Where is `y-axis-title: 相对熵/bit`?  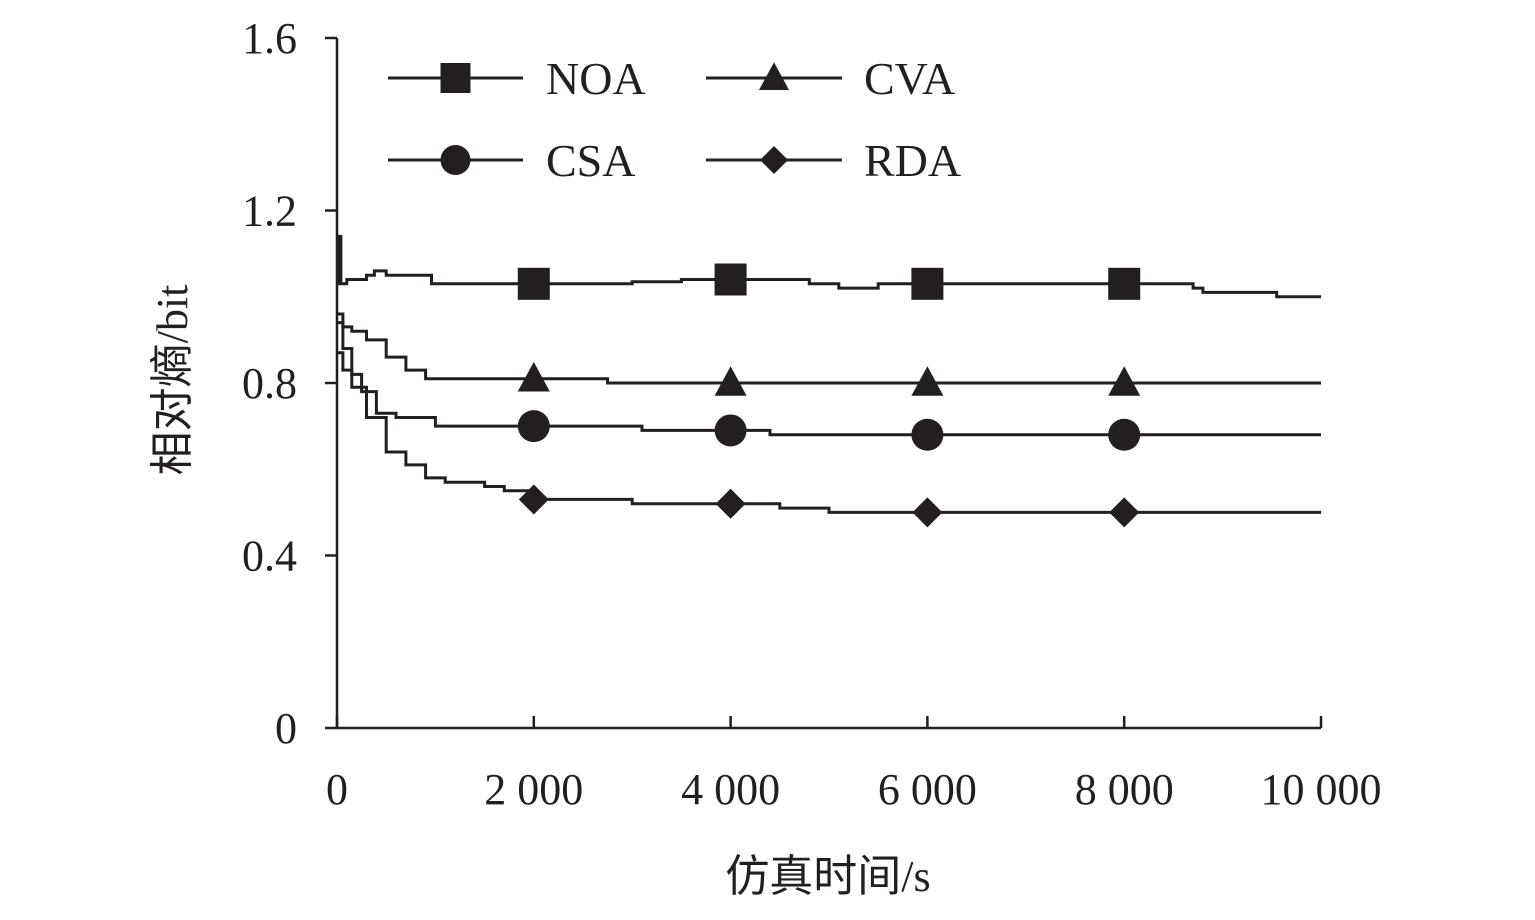
y-axis-title: 相对熵/bit is located at coordinates (172, 380).